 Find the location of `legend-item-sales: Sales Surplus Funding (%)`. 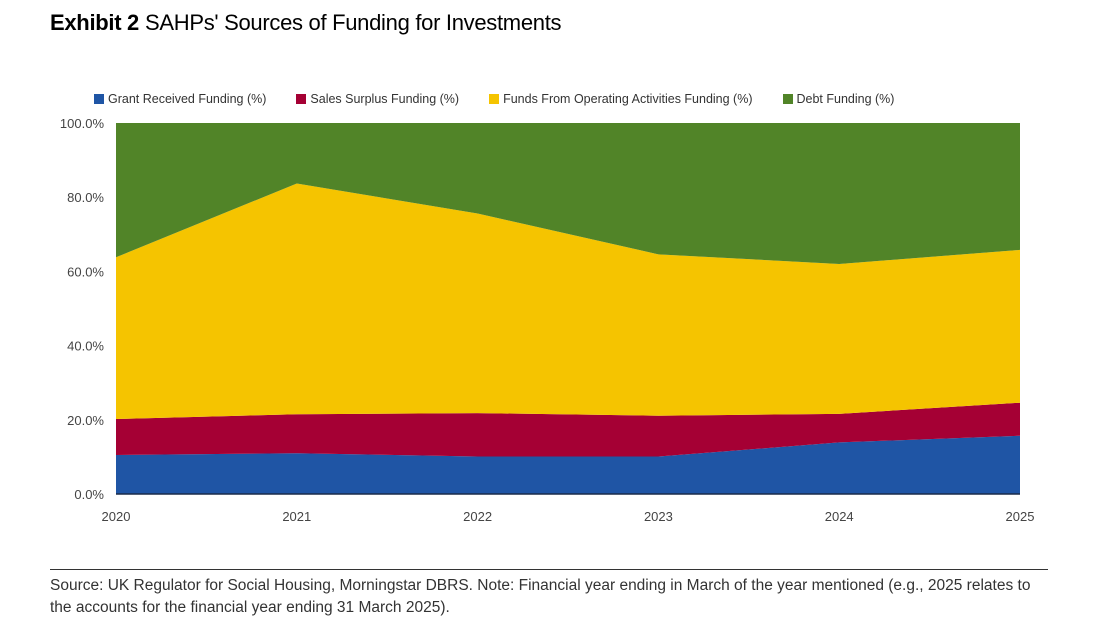

legend-item-sales: Sales Surplus Funding (%) is located at coordinates (377, 99).